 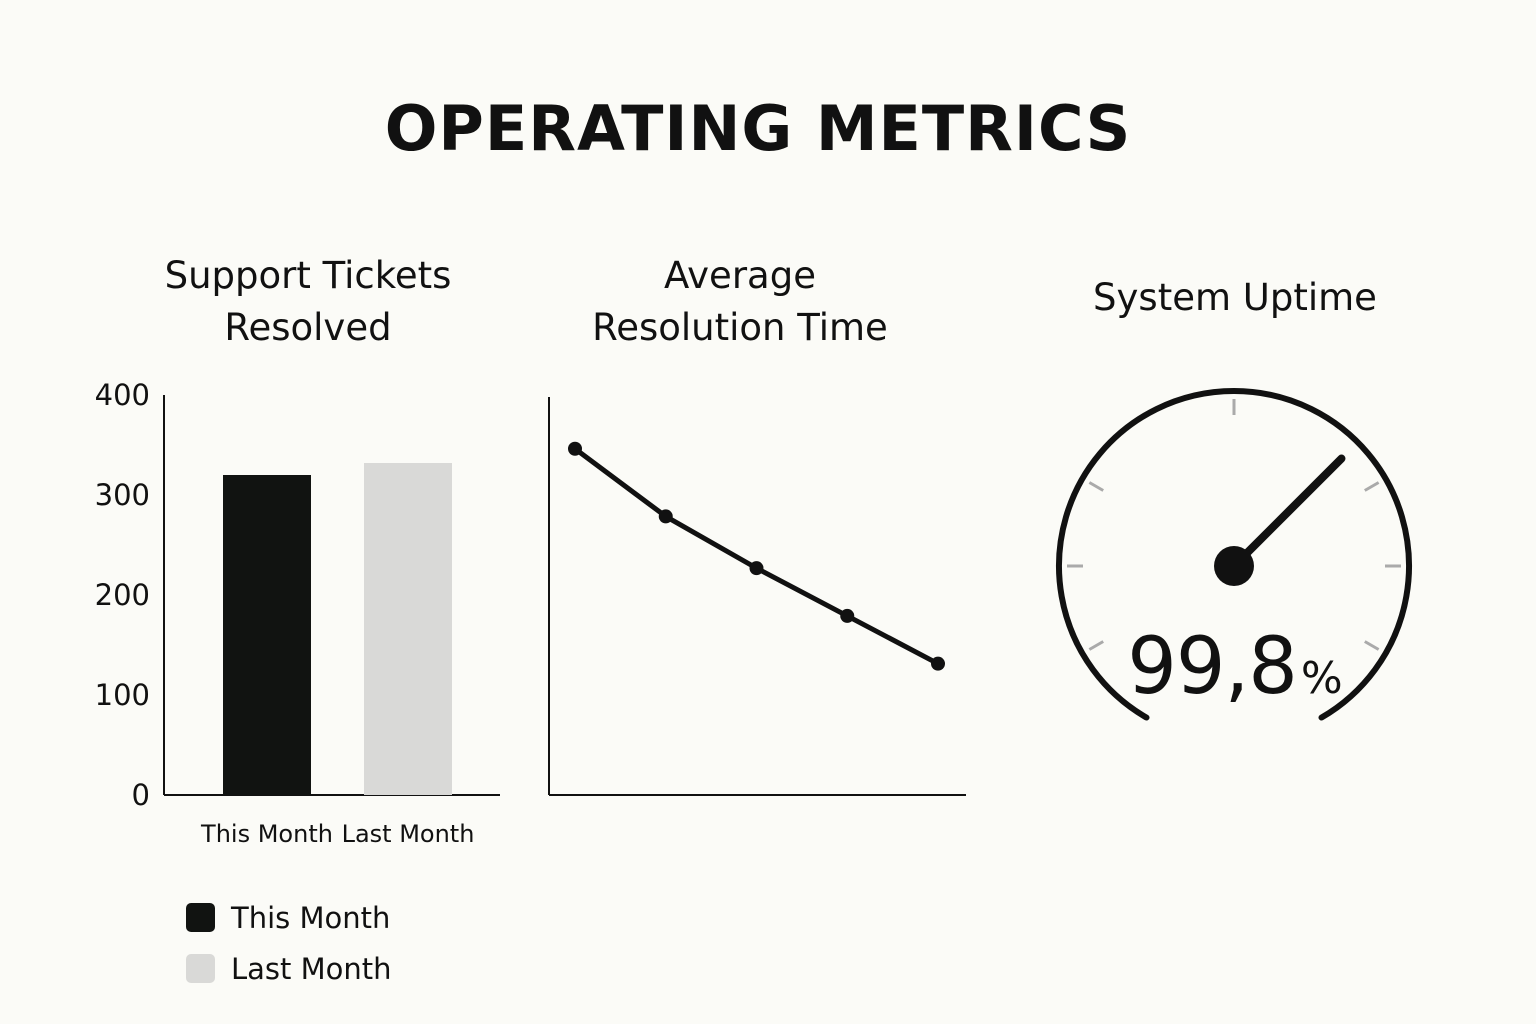 I want to click on uptime-value: 99,8%, so click(x=1235, y=667).